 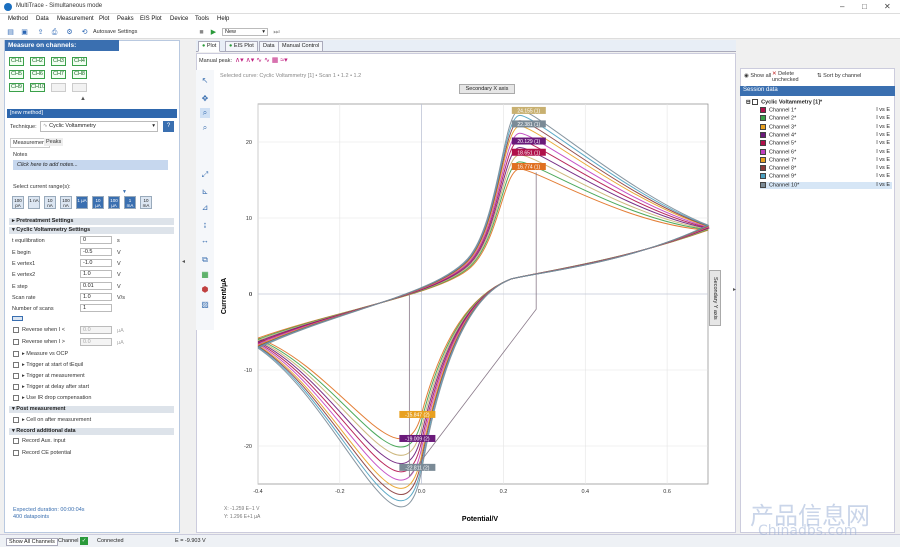 I want to click on range-1na: 1 nA, so click(x=34, y=202).